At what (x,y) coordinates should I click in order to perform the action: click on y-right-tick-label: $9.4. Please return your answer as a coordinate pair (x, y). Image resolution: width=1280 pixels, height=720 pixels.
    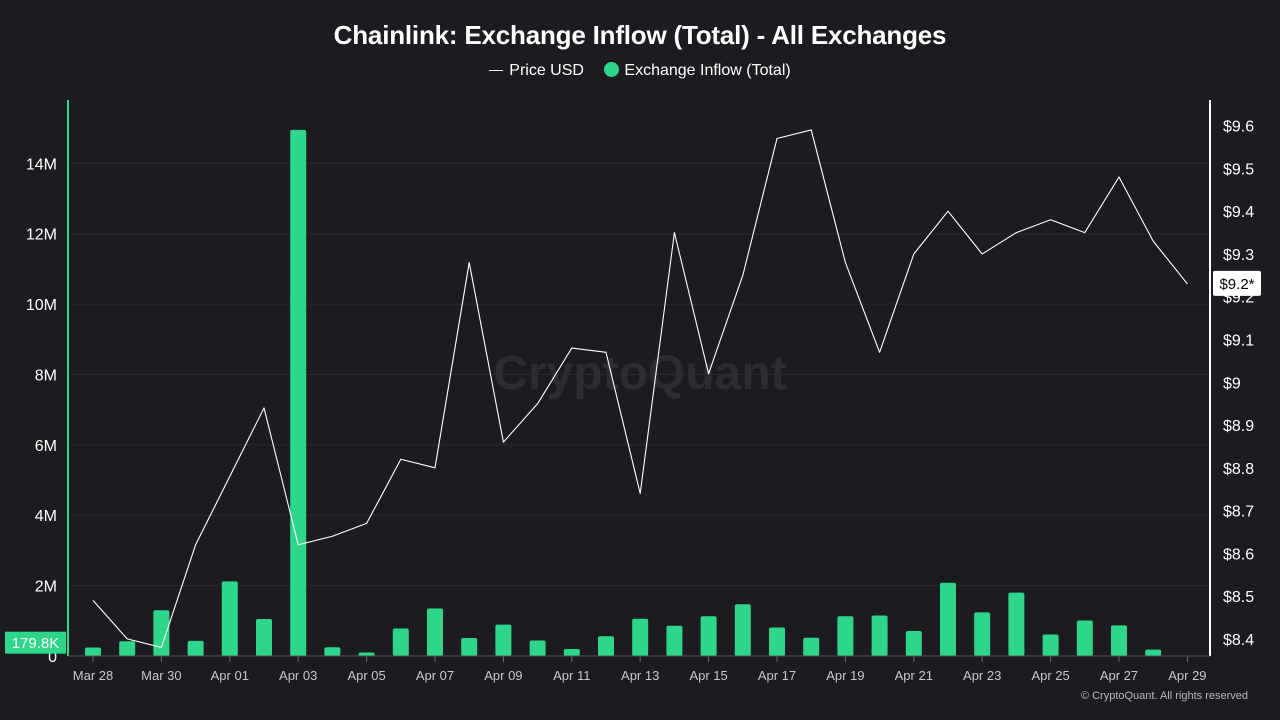
    Looking at the image, I should click on (1238, 212).